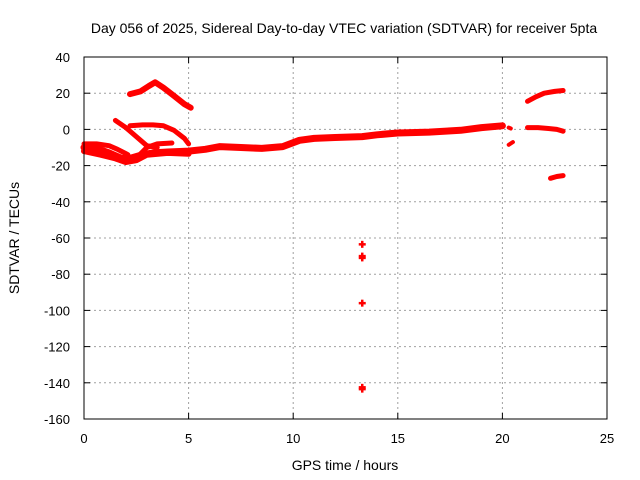 The height and width of the screenshot is (480, 640). I want to click on y-tick-label: -40, so click(60, 202).